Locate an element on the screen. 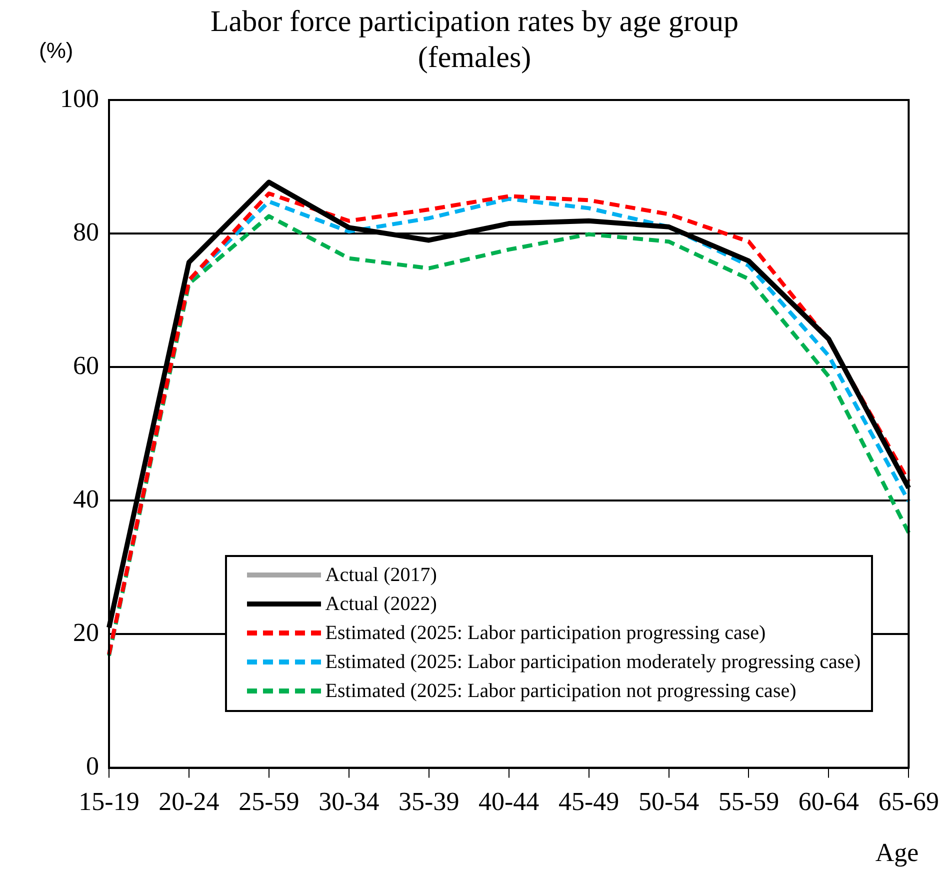 This screenshot has width=949, height=889. x-tick-label: 30-34 is located at coordinates (349, 801).